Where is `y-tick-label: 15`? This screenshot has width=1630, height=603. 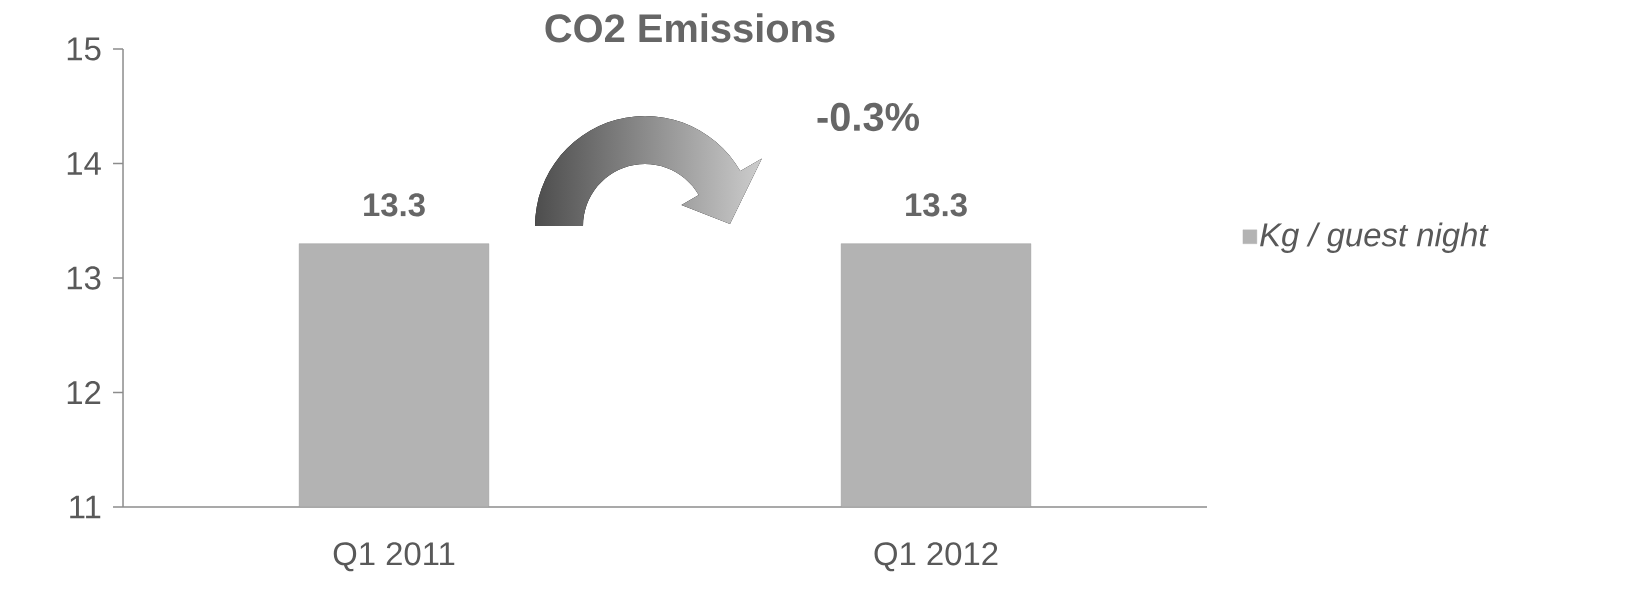
y-tick-label: 15 is located at coordinates (84, 49).